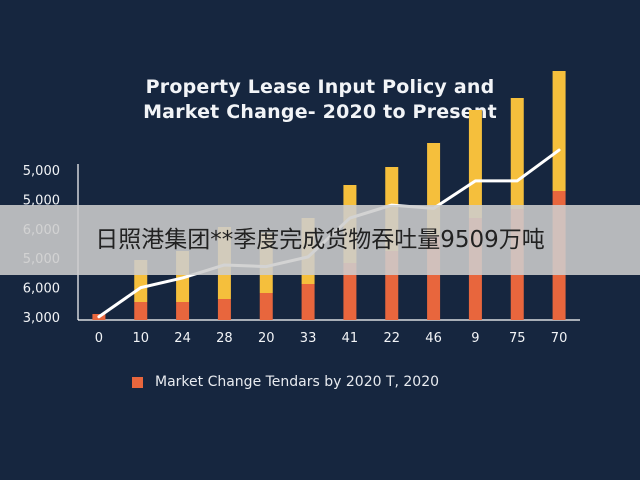 This screenshot has height=480, width=640. Describe the element at coordinates (308, 338) in the screenshot. I see `x-tick-label: 33` at that location.